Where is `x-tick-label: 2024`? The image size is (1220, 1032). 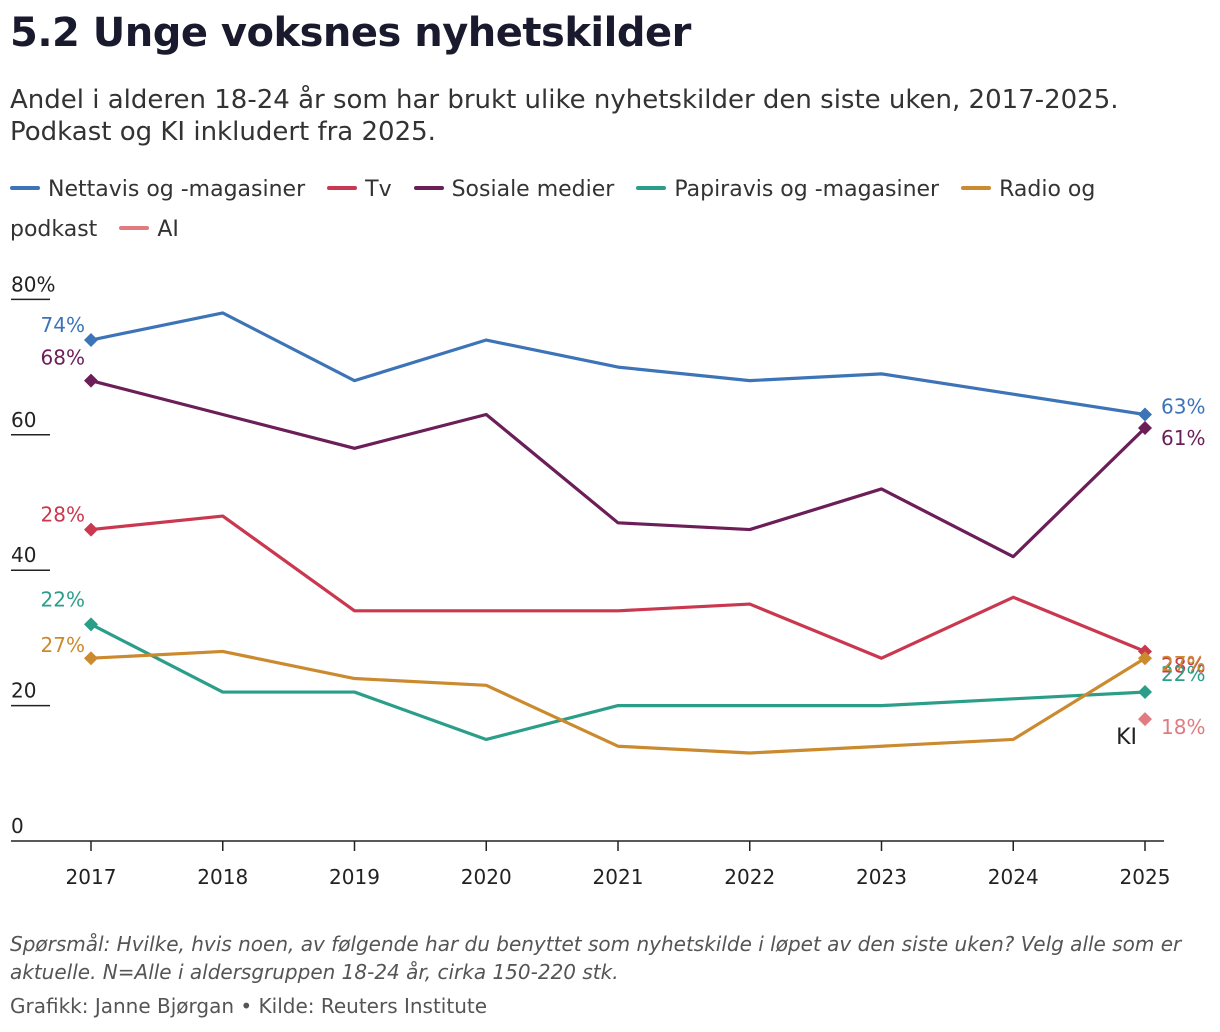 x-tick-label: 2024 is located at coordinates (1013, 877).